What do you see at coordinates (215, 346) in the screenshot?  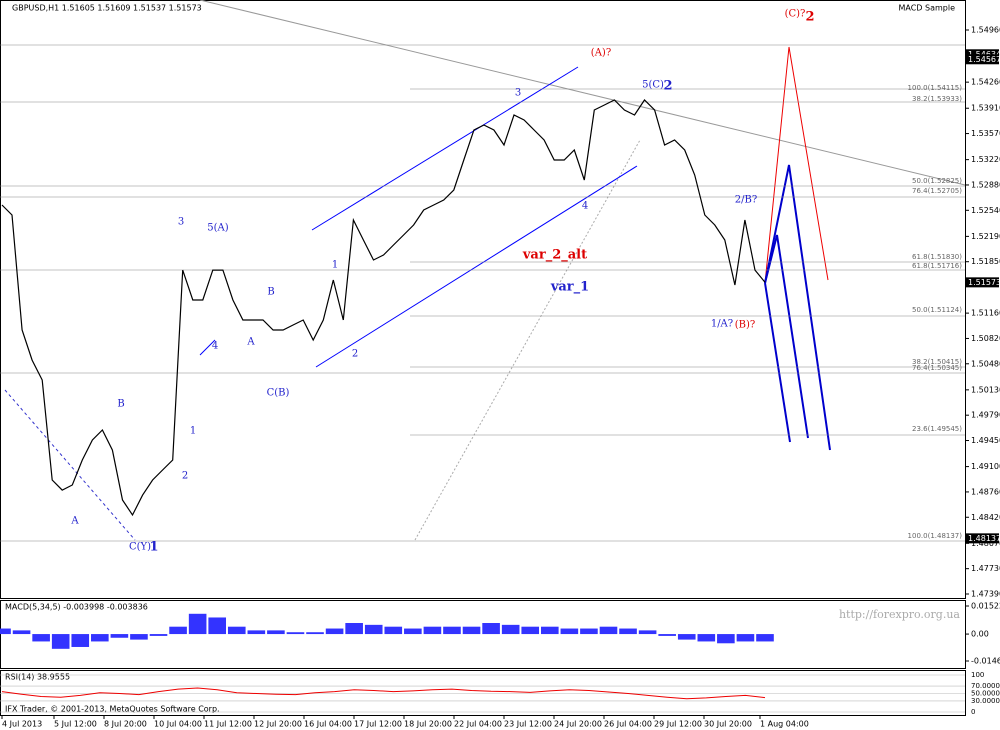 I see `wave-label: 4` at bounding box center [215, 346].